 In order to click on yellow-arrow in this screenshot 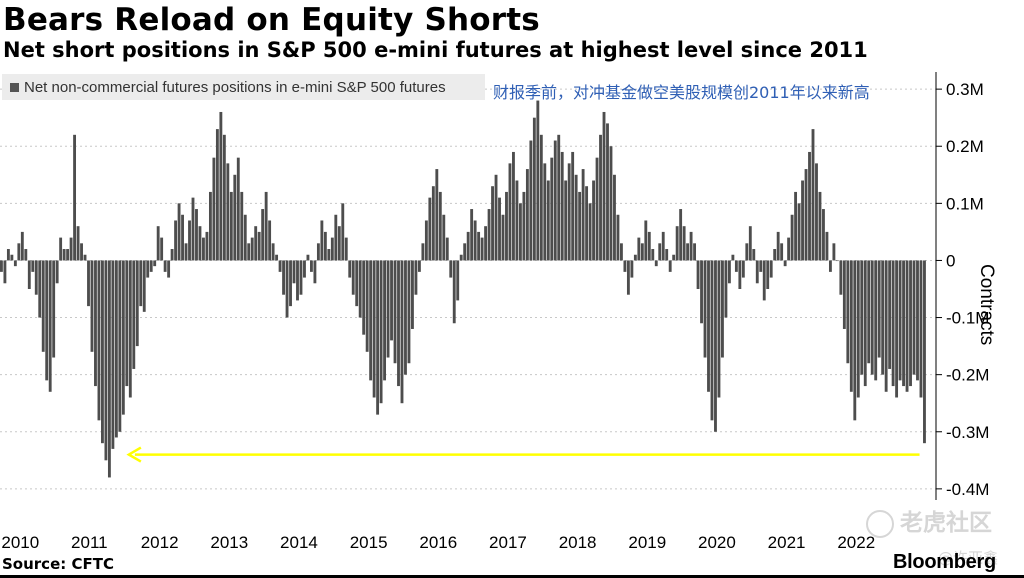, I will do `click(523, 454)`.